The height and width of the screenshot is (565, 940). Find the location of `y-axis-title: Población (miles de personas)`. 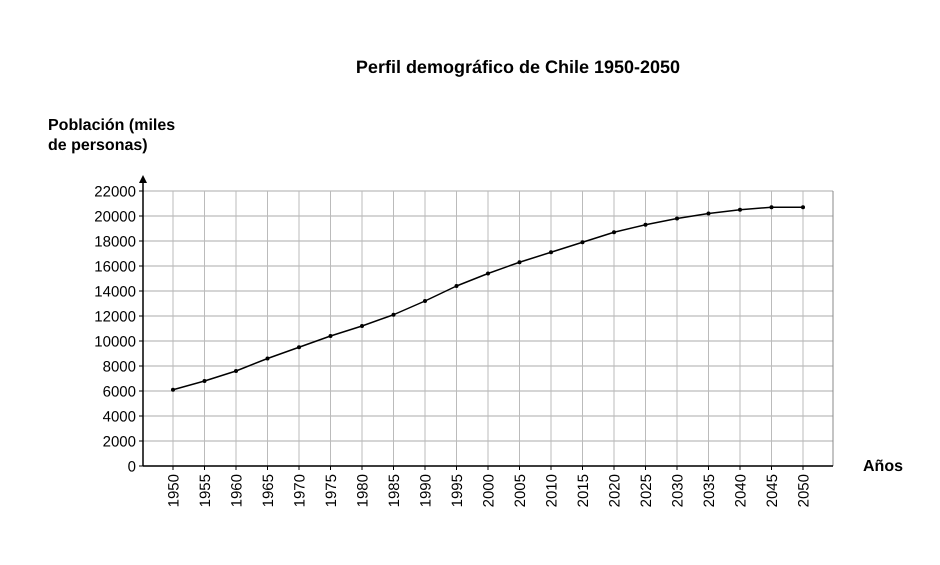

y-axis-title: Población (miles de personas) is located at coordinates (112, 135).